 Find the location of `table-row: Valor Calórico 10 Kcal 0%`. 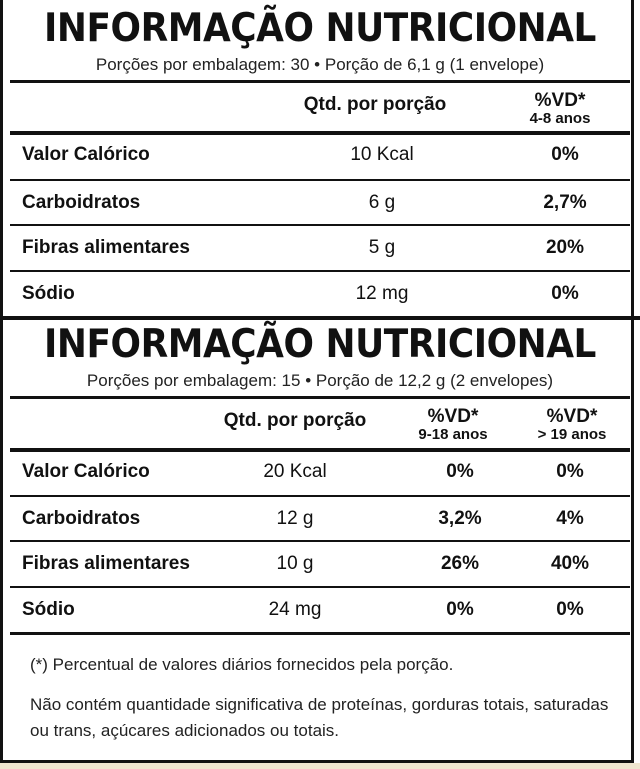

table-row: Valor Calórico 10 Kcal 0% is located at coordinates (320, 155).